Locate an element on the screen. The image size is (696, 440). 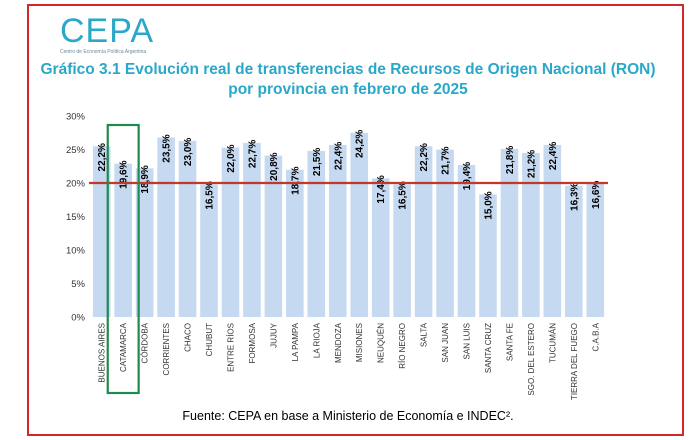
x-tick-label: FORMOSA is located at coordinates (252, 342).